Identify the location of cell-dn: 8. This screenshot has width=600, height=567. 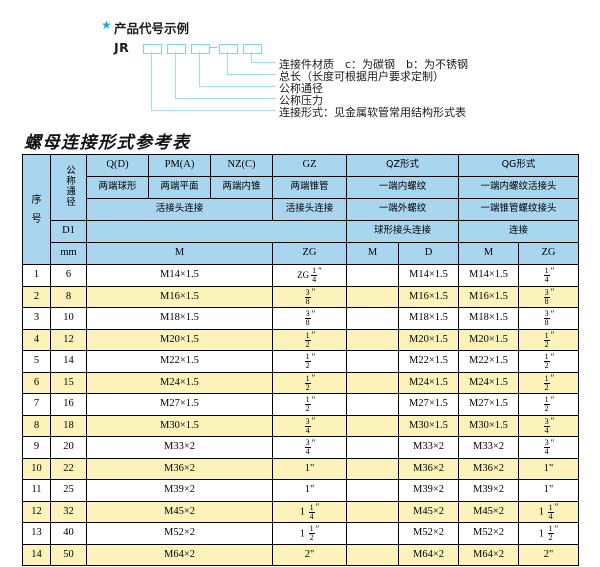
(68, 296).